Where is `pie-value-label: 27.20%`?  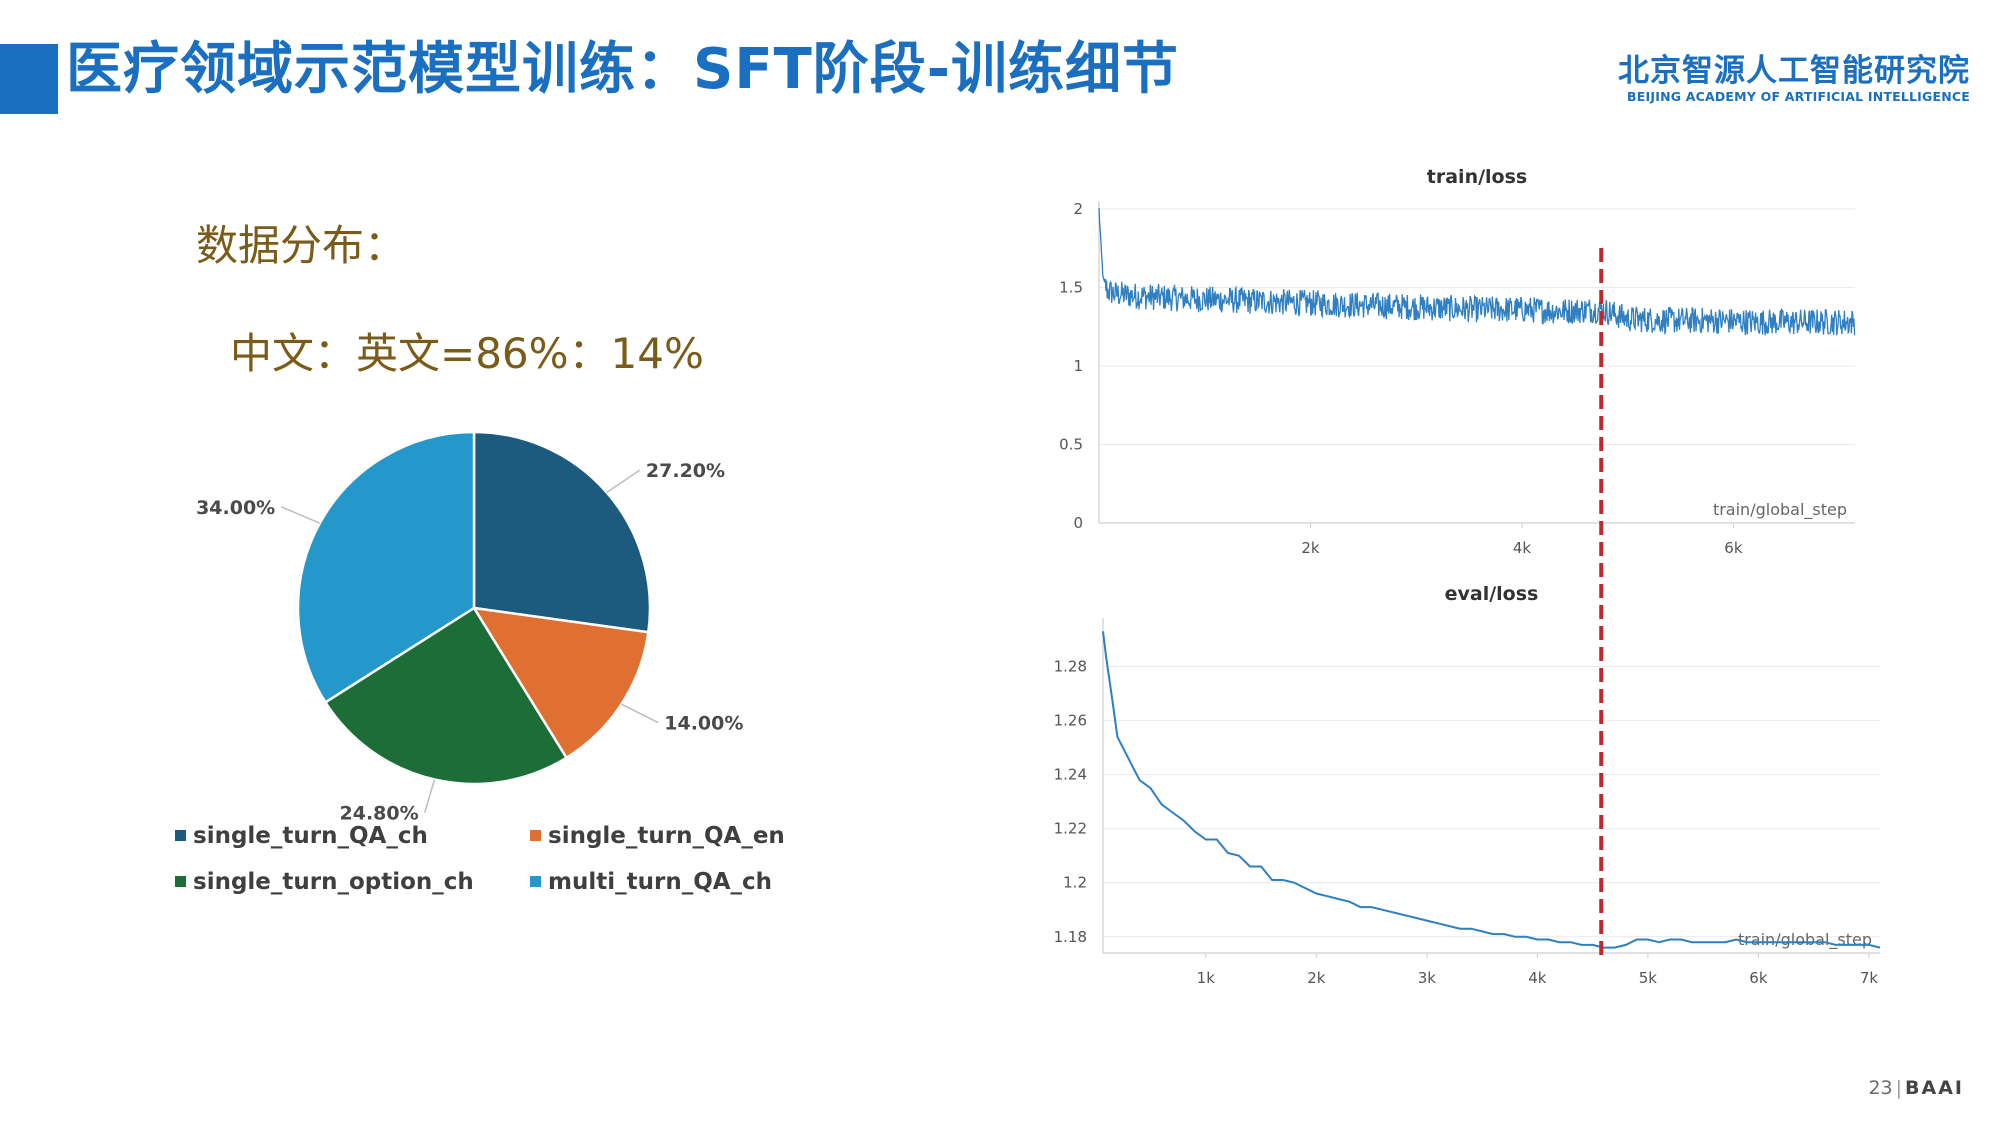 pie-value-label: 27.20% is located at coordinates (685, 471).